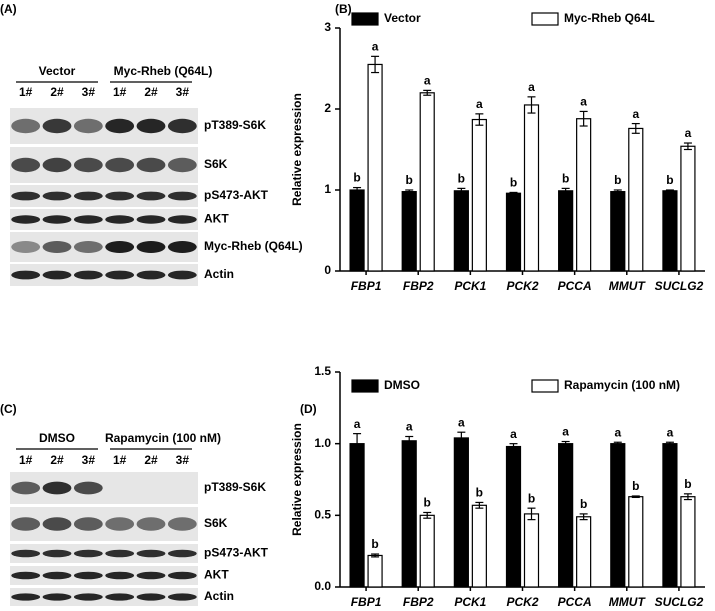 Image resolution: width=715 pixels, height=611 pixels. I want to click on y-tick-label: 1.0, so click(322, 443).